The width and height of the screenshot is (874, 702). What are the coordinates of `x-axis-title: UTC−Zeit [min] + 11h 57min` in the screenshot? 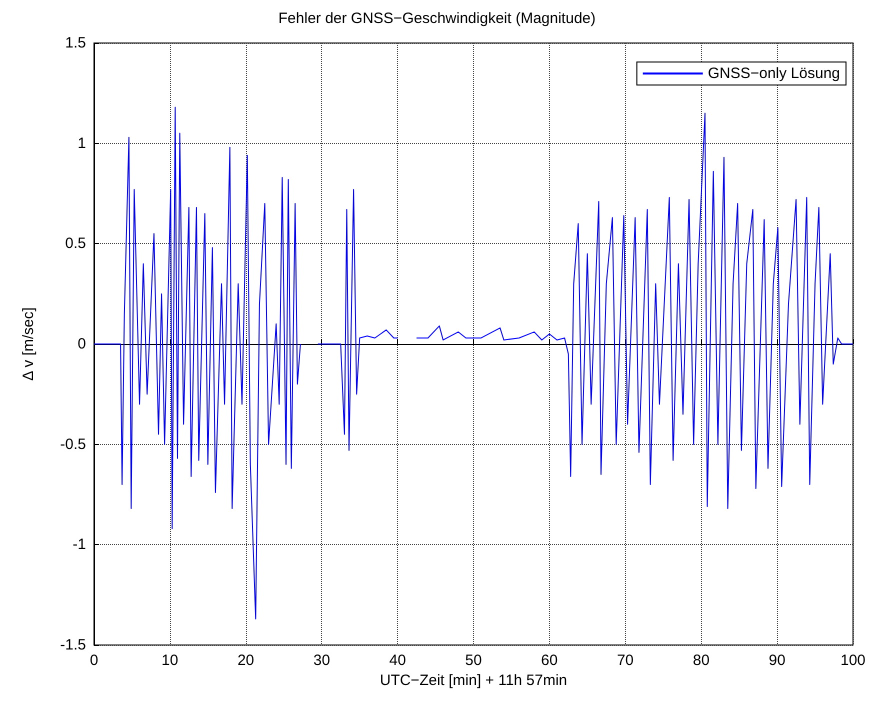 It's located at (474, 680).